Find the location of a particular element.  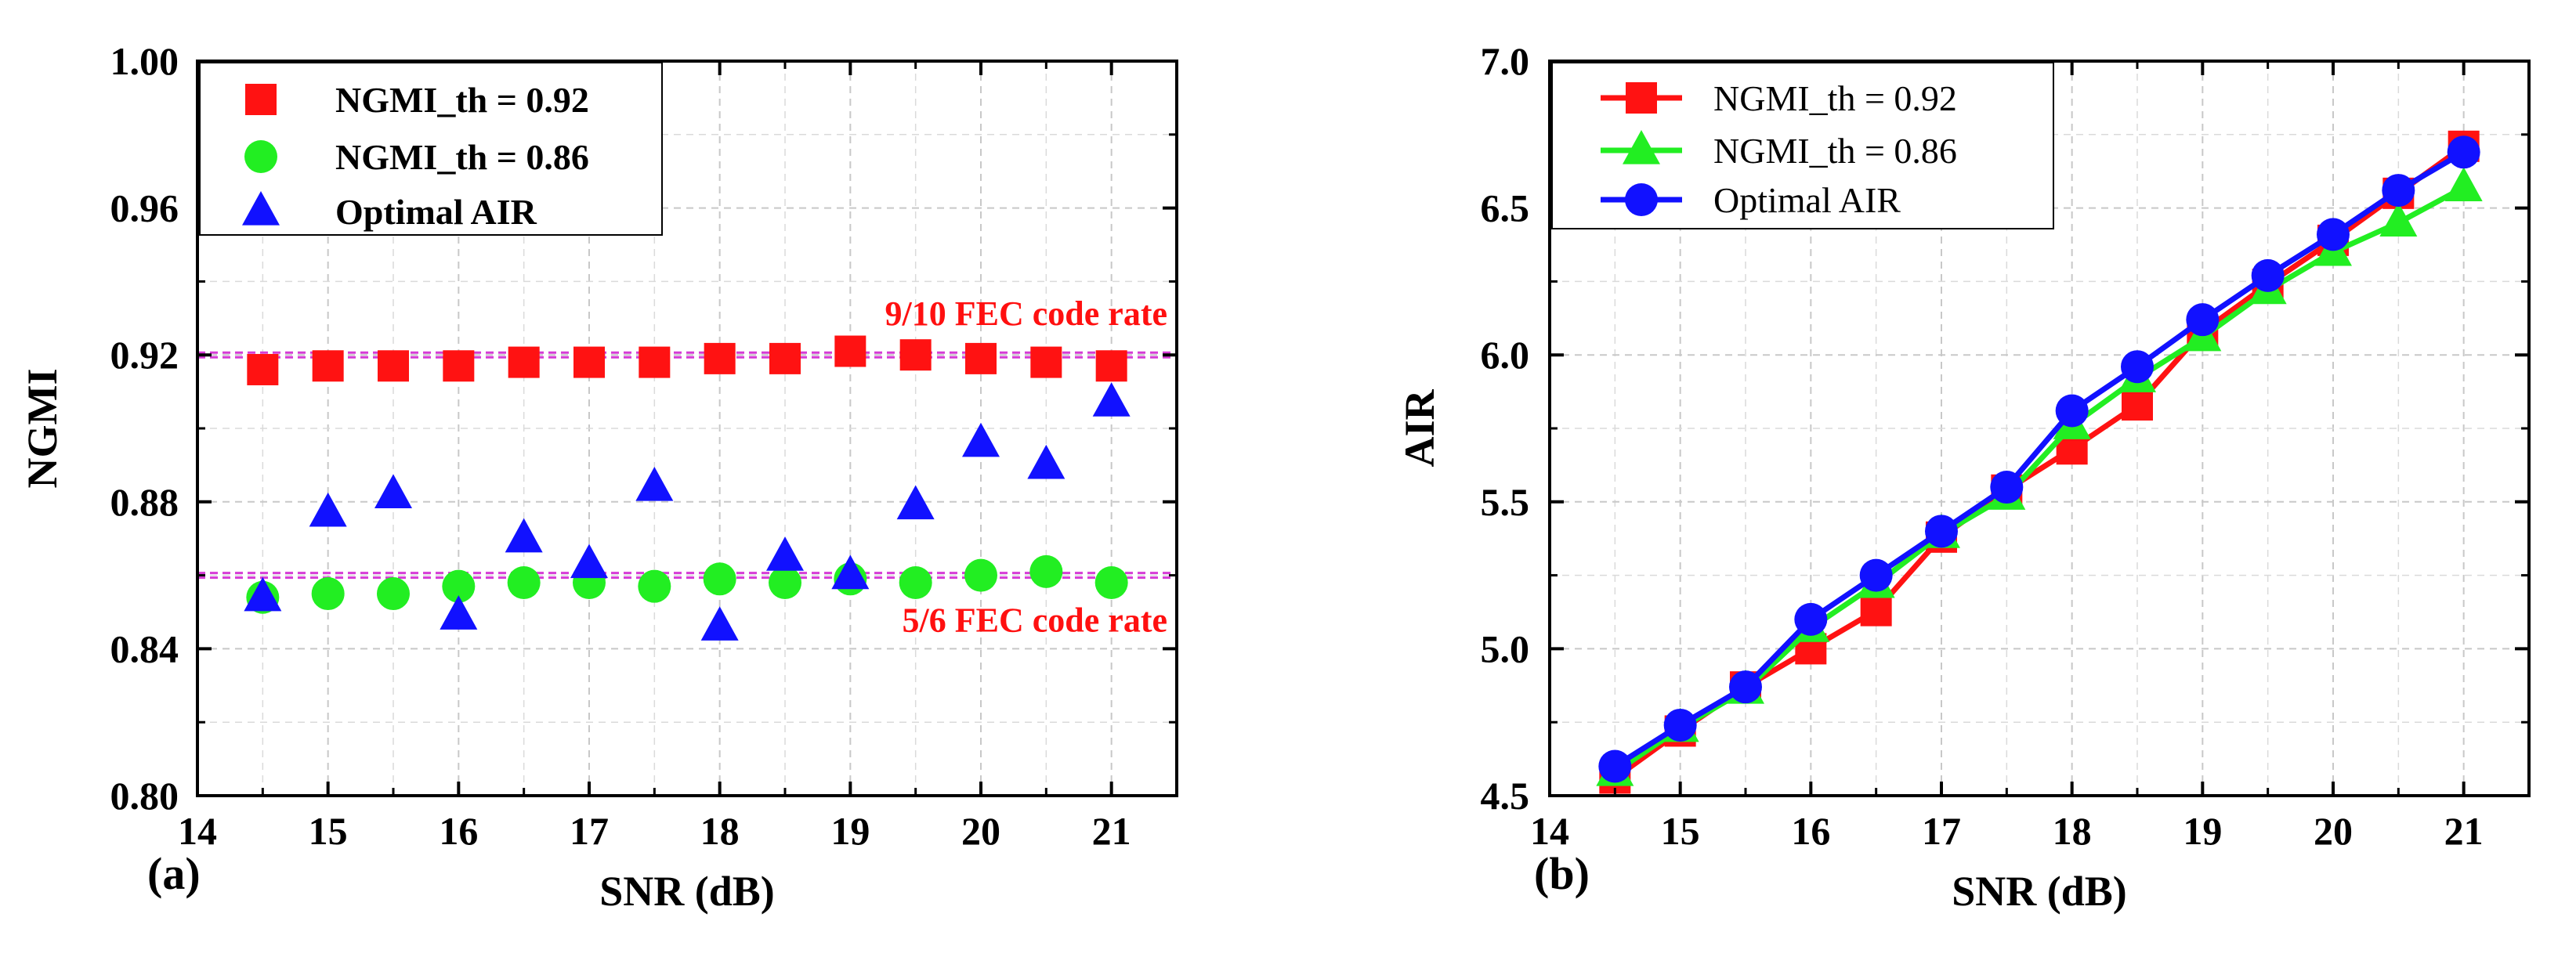

panel-a-legend-label-2: Optimal AIR is located at coordinates (436, 212).